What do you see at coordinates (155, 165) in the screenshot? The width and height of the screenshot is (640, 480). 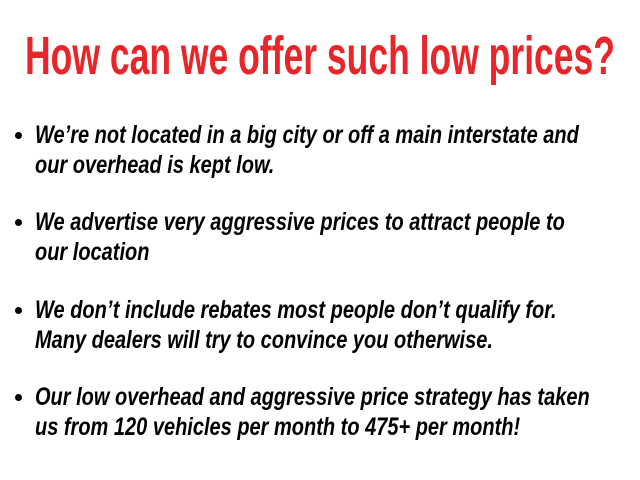 I see `bullet-text: our overhead is kept low.` at bounding box center [155, 165].